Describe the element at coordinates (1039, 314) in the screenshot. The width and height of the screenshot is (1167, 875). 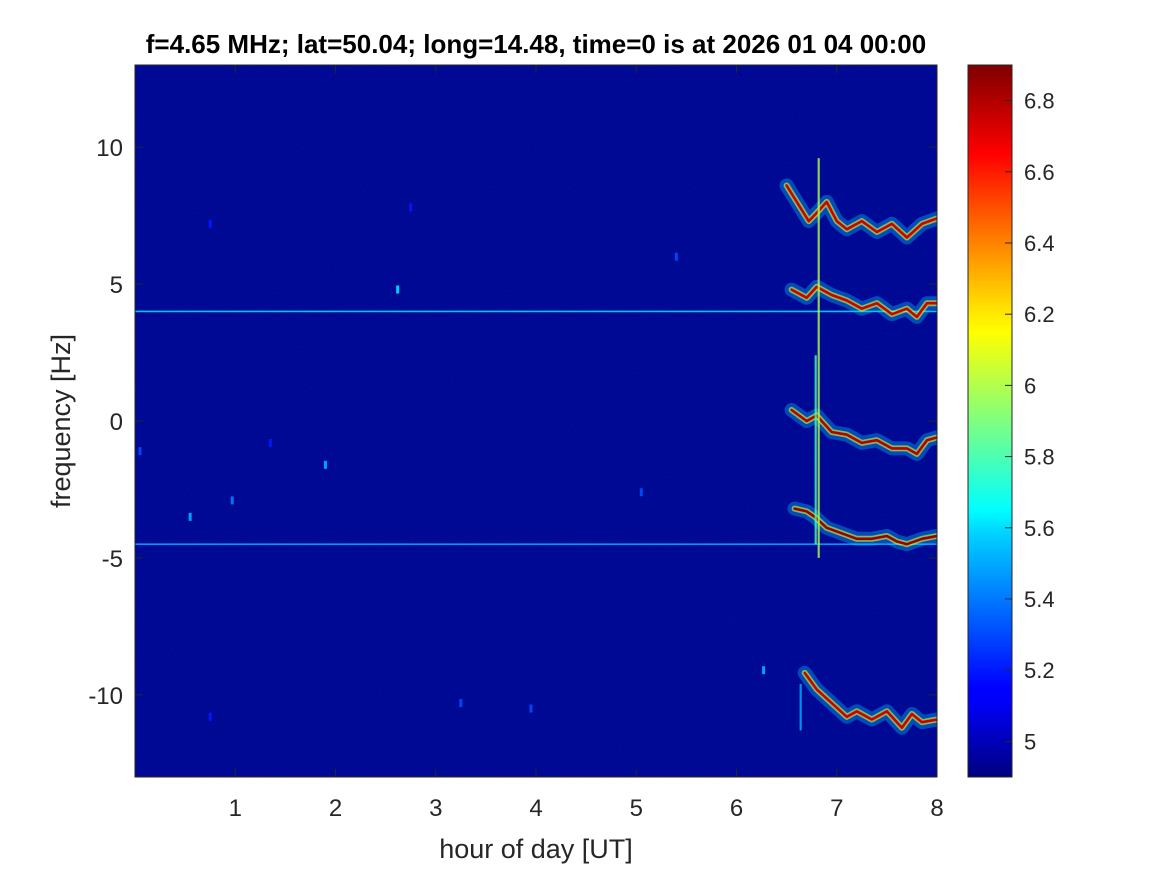
I see `colorbar-tick-label: 6.2` at that location.